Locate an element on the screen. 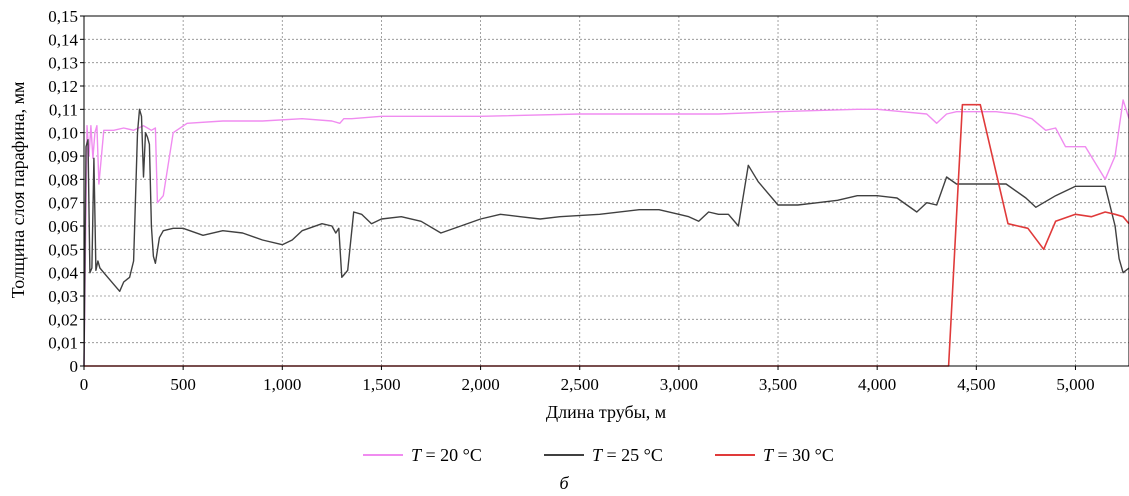 Image resolution: width=1129 pixels, height=496 pixels. legend-label: T = 20 °C is located at coordinates (446, 455).